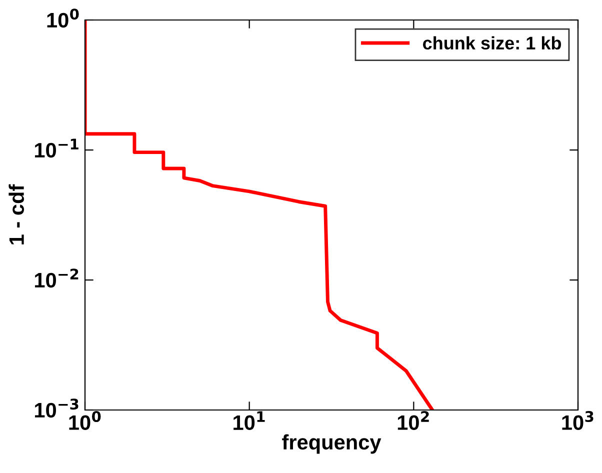  I want to click on x-tick-label: 10$^{1}$, so click(249, 420).